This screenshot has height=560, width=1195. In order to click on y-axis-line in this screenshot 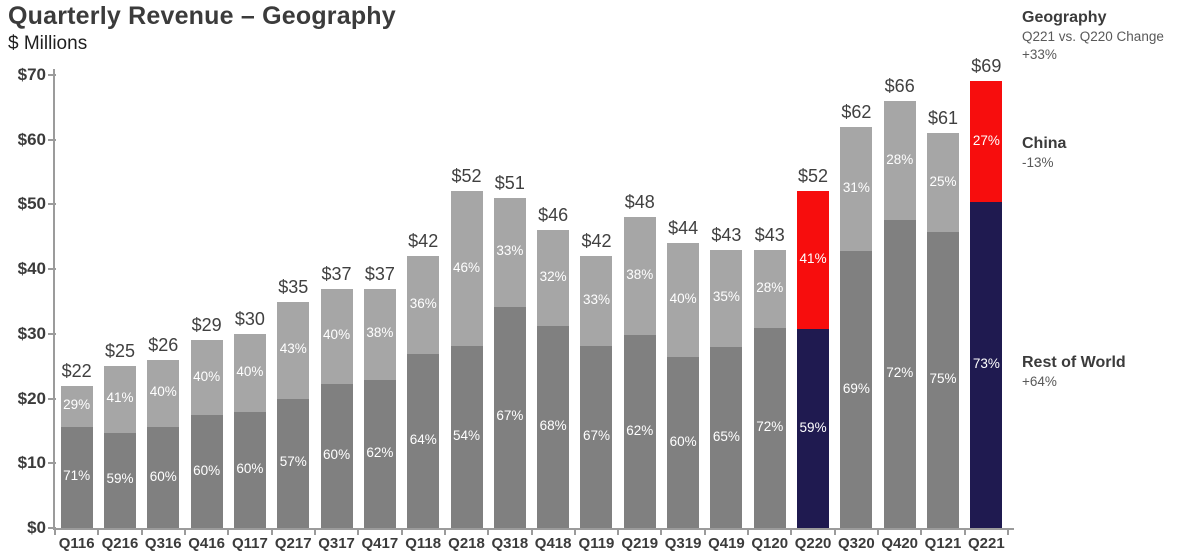, I will do `click(54, 299)`.